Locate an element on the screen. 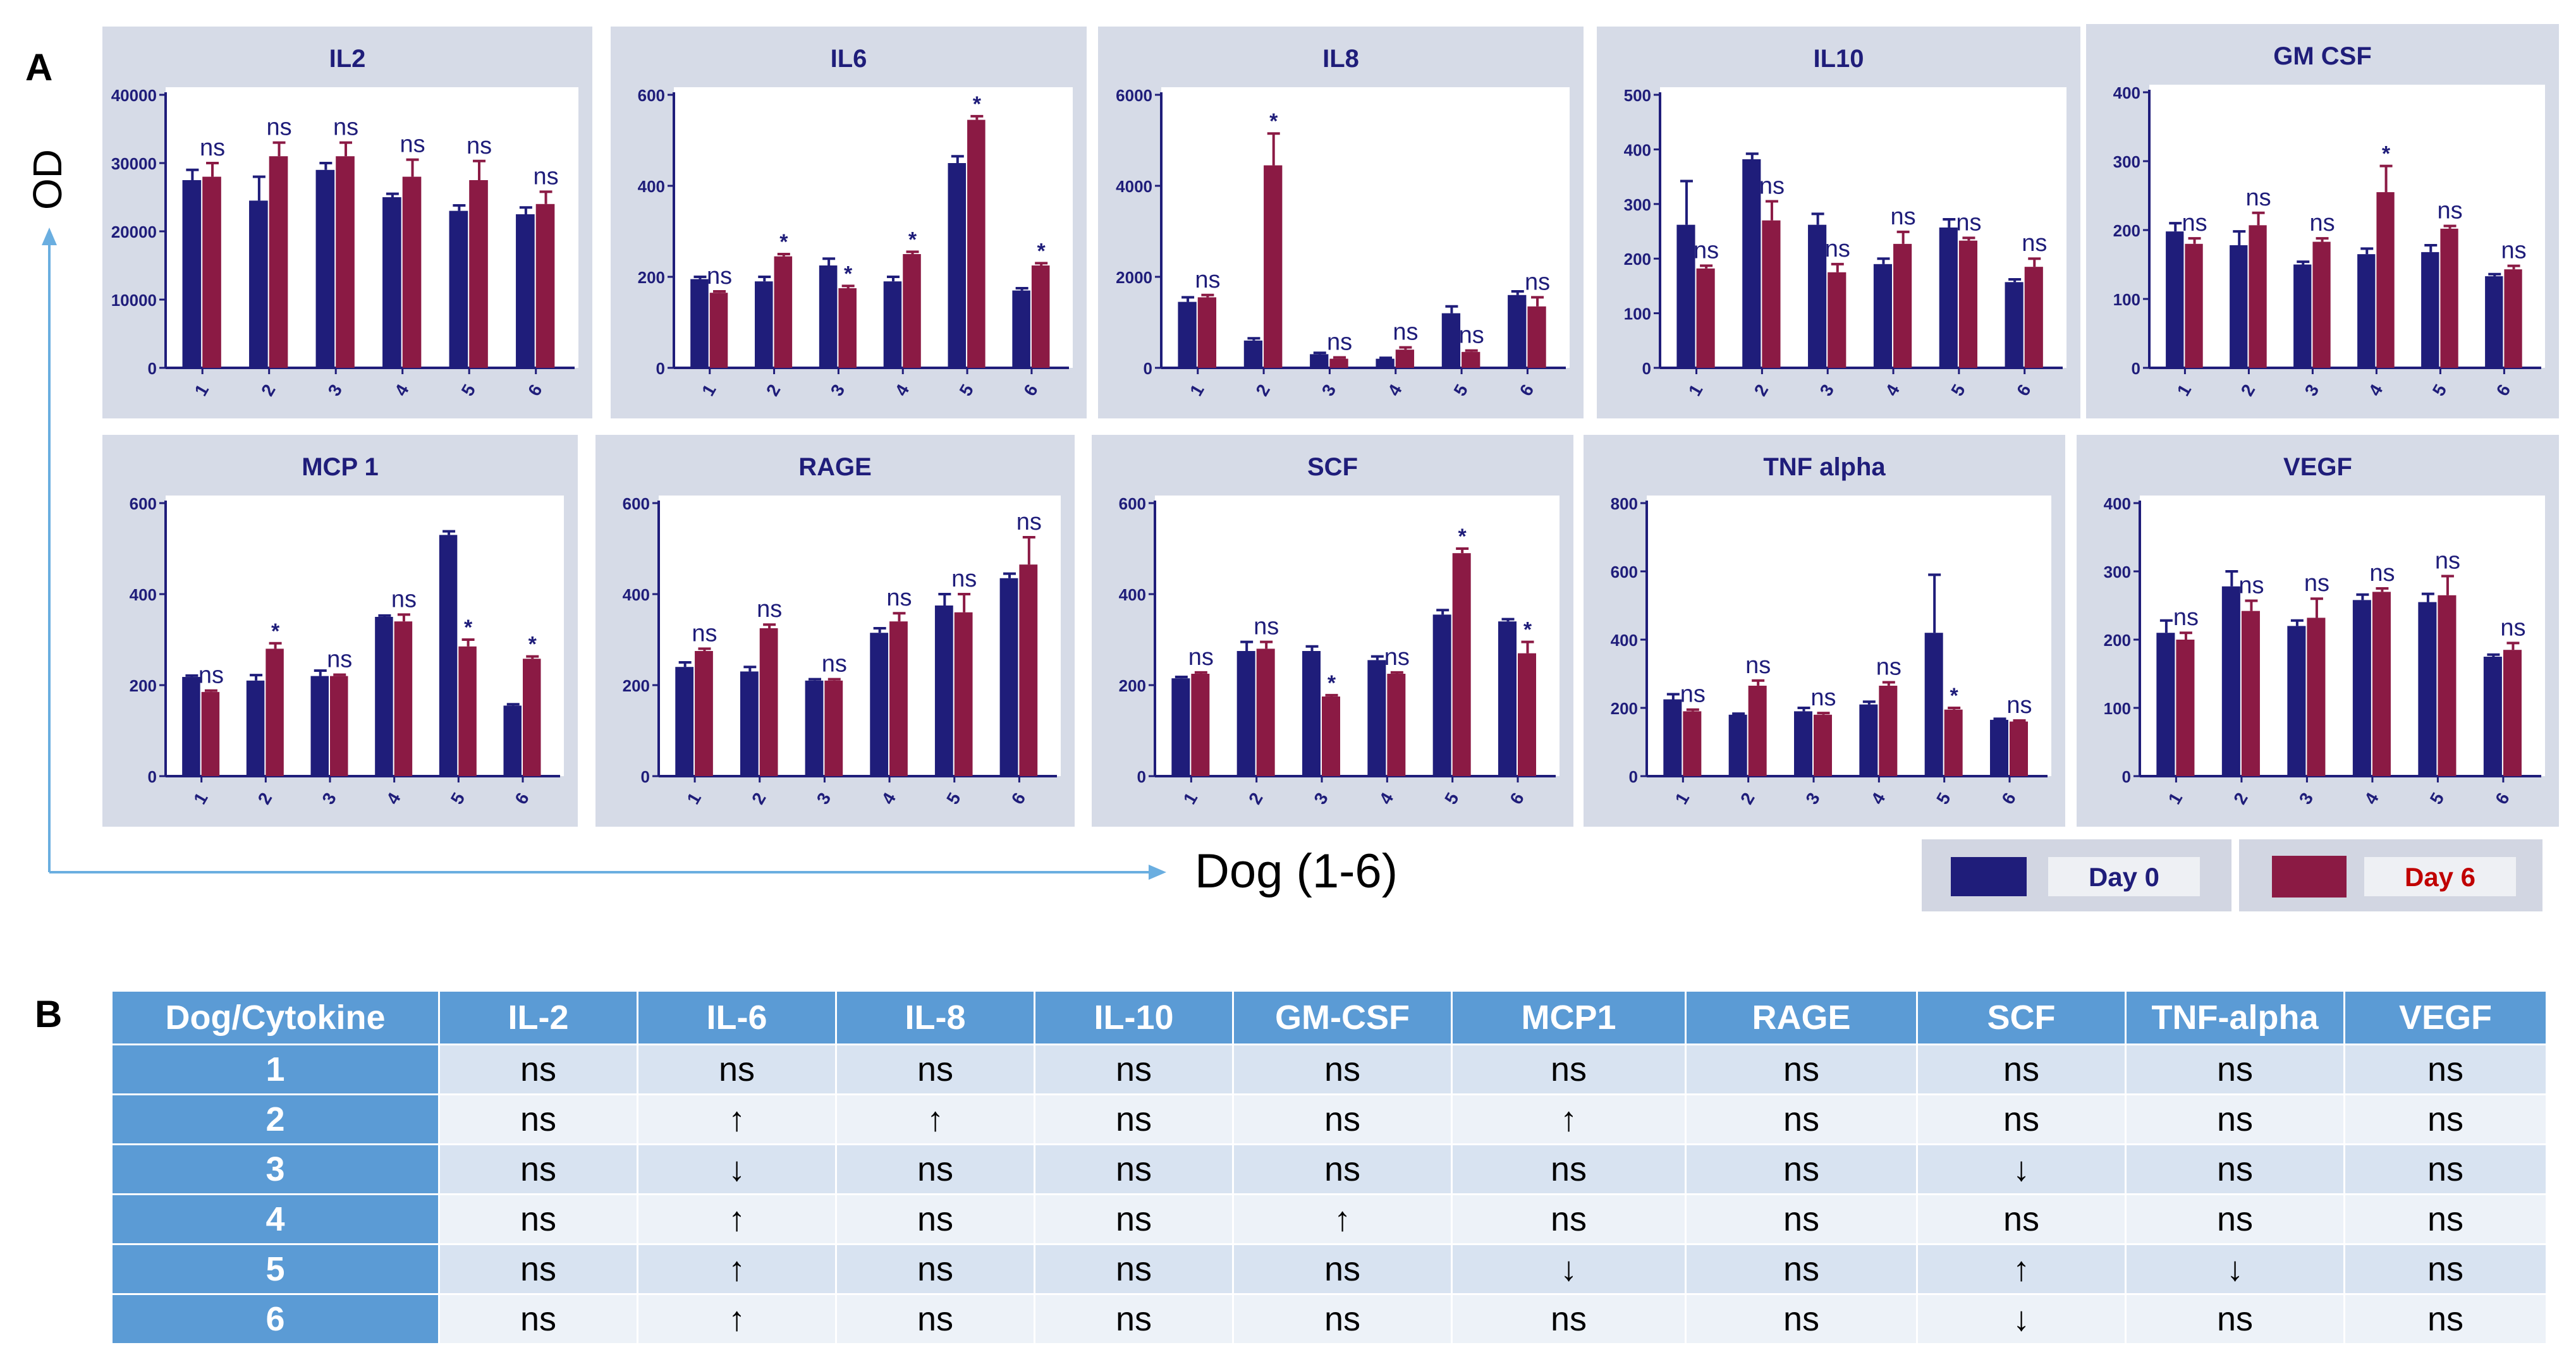 This screenshot has width=2576, height=1369. legend-day6-label-bg is located at coordinates (2440, 876).